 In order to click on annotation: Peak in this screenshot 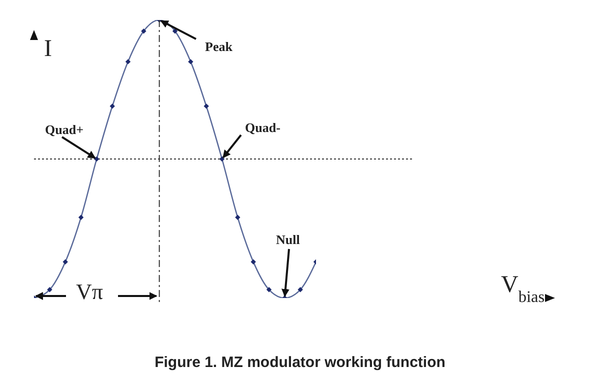, I will do `click(219, 46)`.